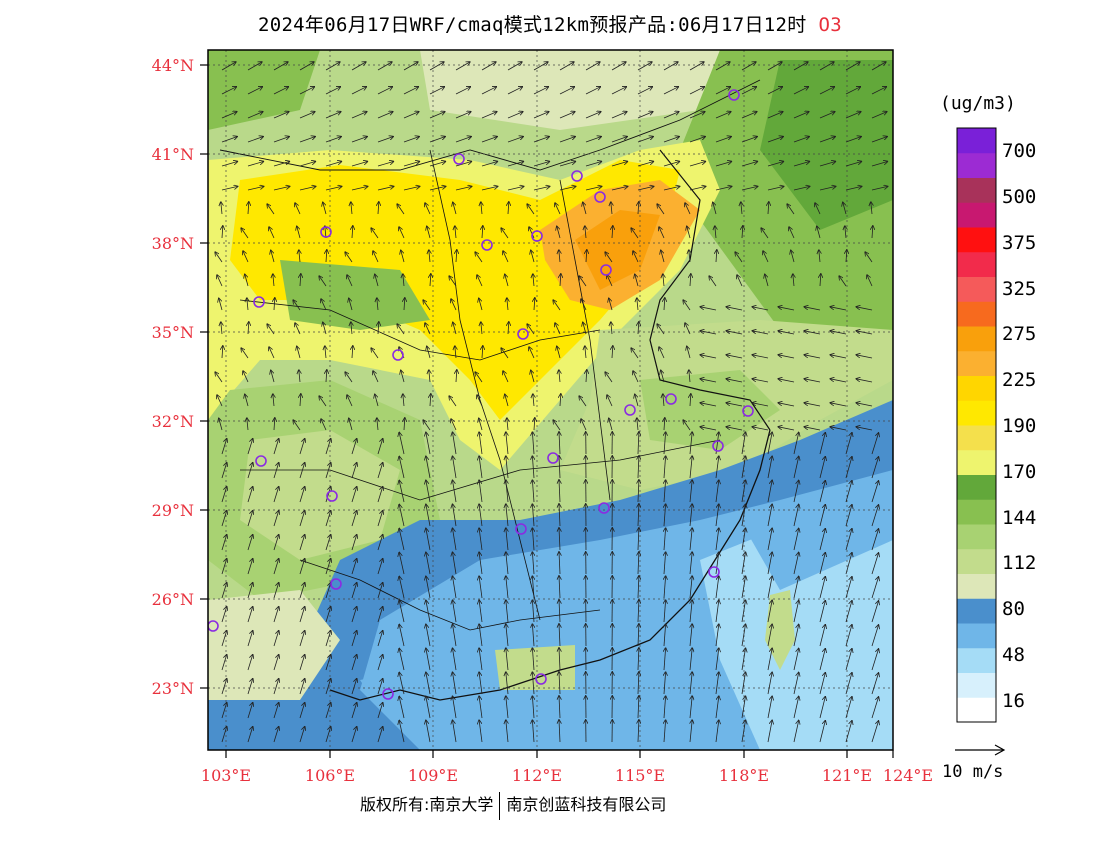 The width and height of the screenshot is (1100, 850). What do you see at coordinates (1019, 151) in the screenshot?
I see `legend-label-700: 700` at bounding box center [1019, 151].